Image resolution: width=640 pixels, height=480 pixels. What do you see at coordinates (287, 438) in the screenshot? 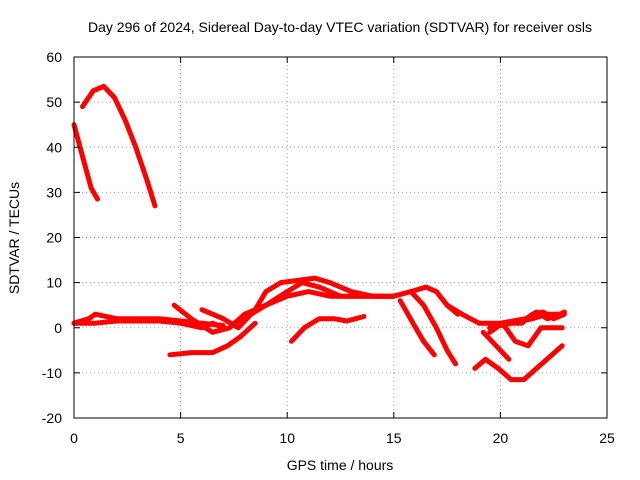
I see `x-tick-label: 10` at bounding box center [287, 438].